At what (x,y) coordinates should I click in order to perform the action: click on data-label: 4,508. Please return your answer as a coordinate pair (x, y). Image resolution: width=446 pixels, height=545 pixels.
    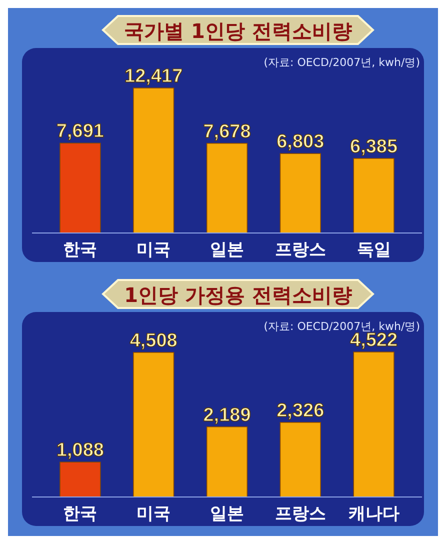
    Looking at the image, I should click on (154, 341).